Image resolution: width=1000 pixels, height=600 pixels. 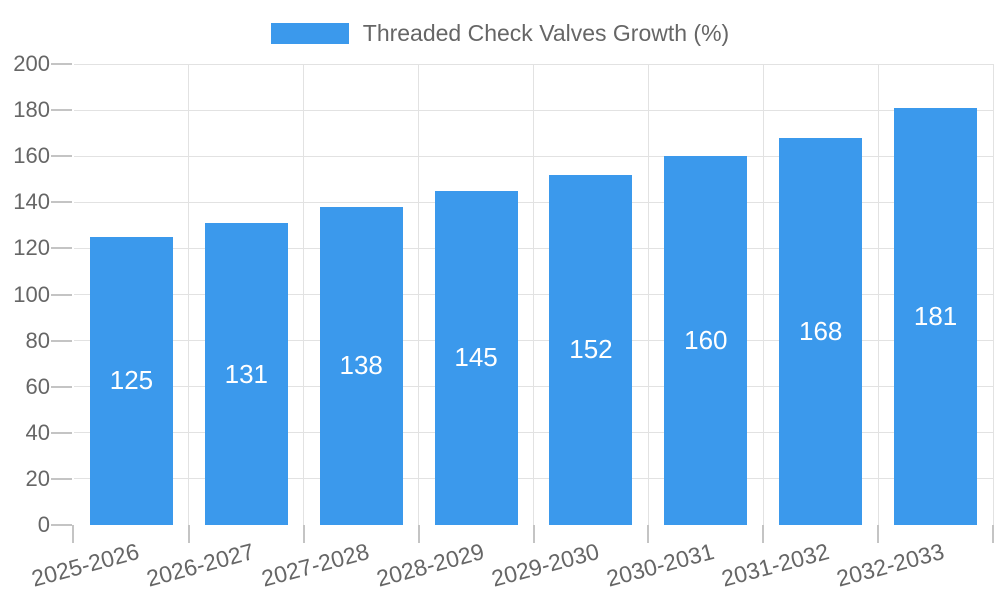 What do you see at coordinates (37, 386) in the screenshot?
I see `y-tick-label: 60` at bounding box center [37, 386].